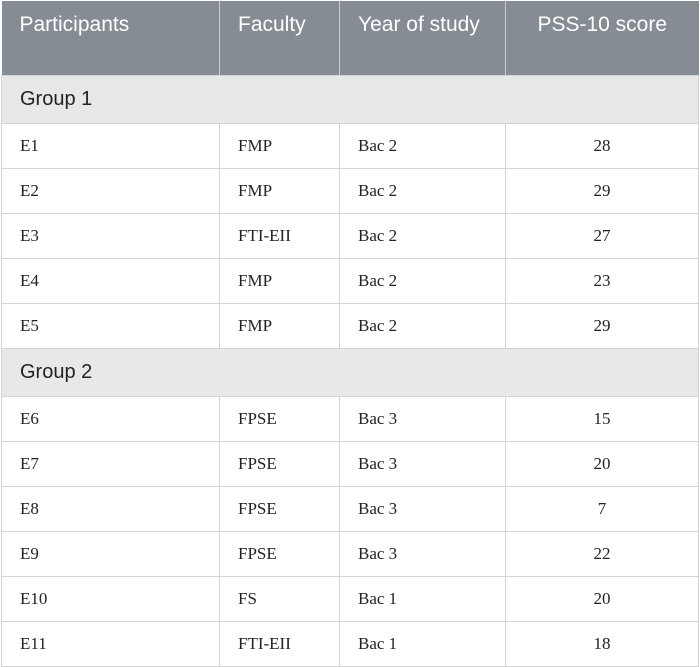  Describe the element at coordinates (110, 235) in the screenshot. I see `participant-cell: E3` at that location.